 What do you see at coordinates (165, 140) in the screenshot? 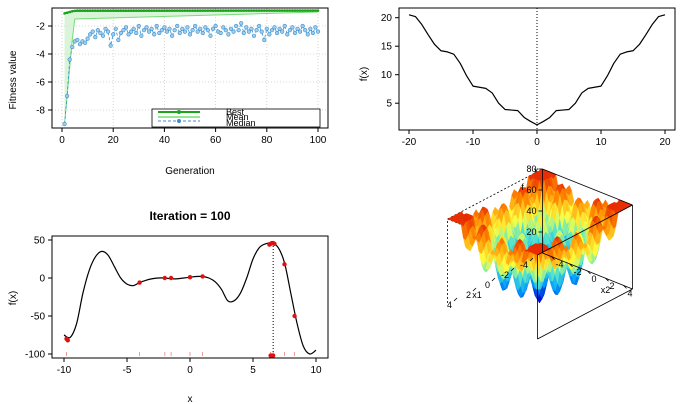
I see `panel1-xtick-label: 40` at bounding box center [165, 140].